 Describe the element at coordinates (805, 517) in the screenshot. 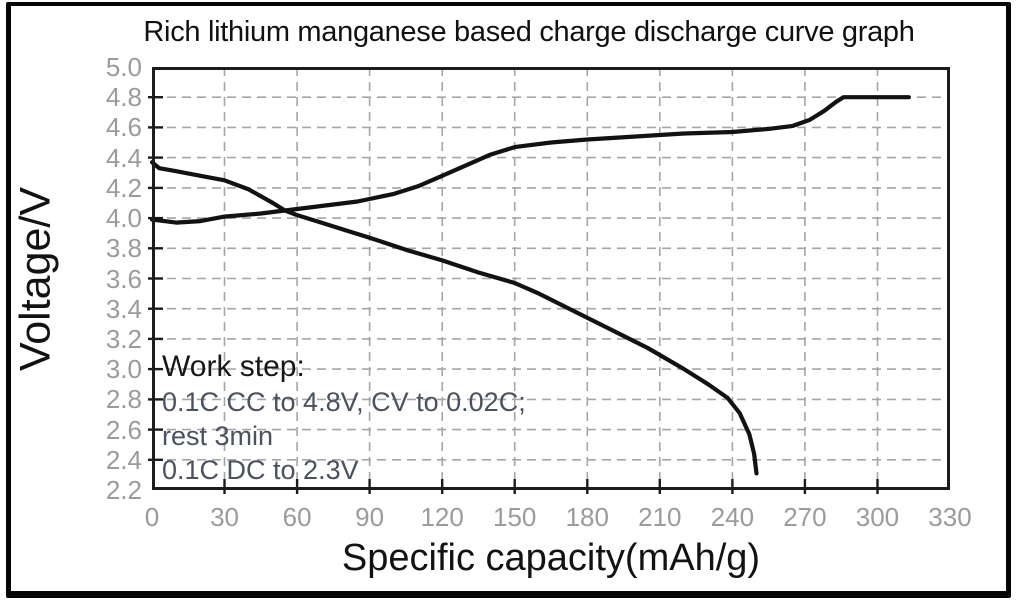

I see `x-tick-label: 270` at that location.